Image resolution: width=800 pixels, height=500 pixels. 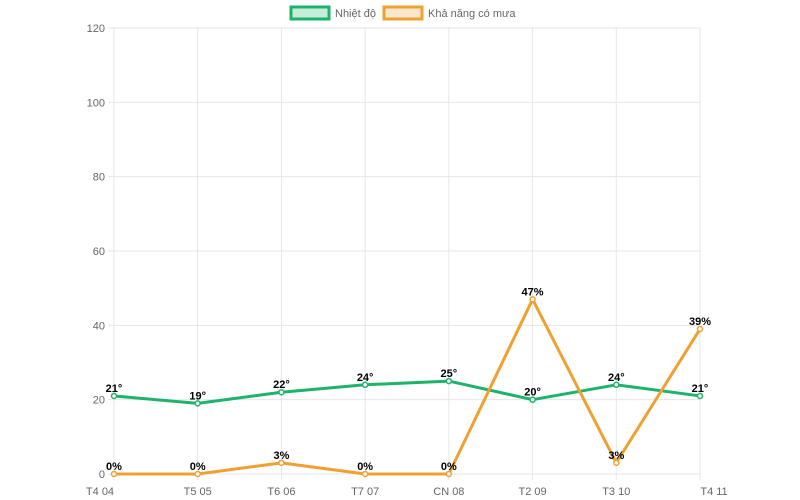 What do you see at coordinates (281, 492) in the screenshot?
I see `x-tick-label: T6 06` at bounding box center [281, 492].